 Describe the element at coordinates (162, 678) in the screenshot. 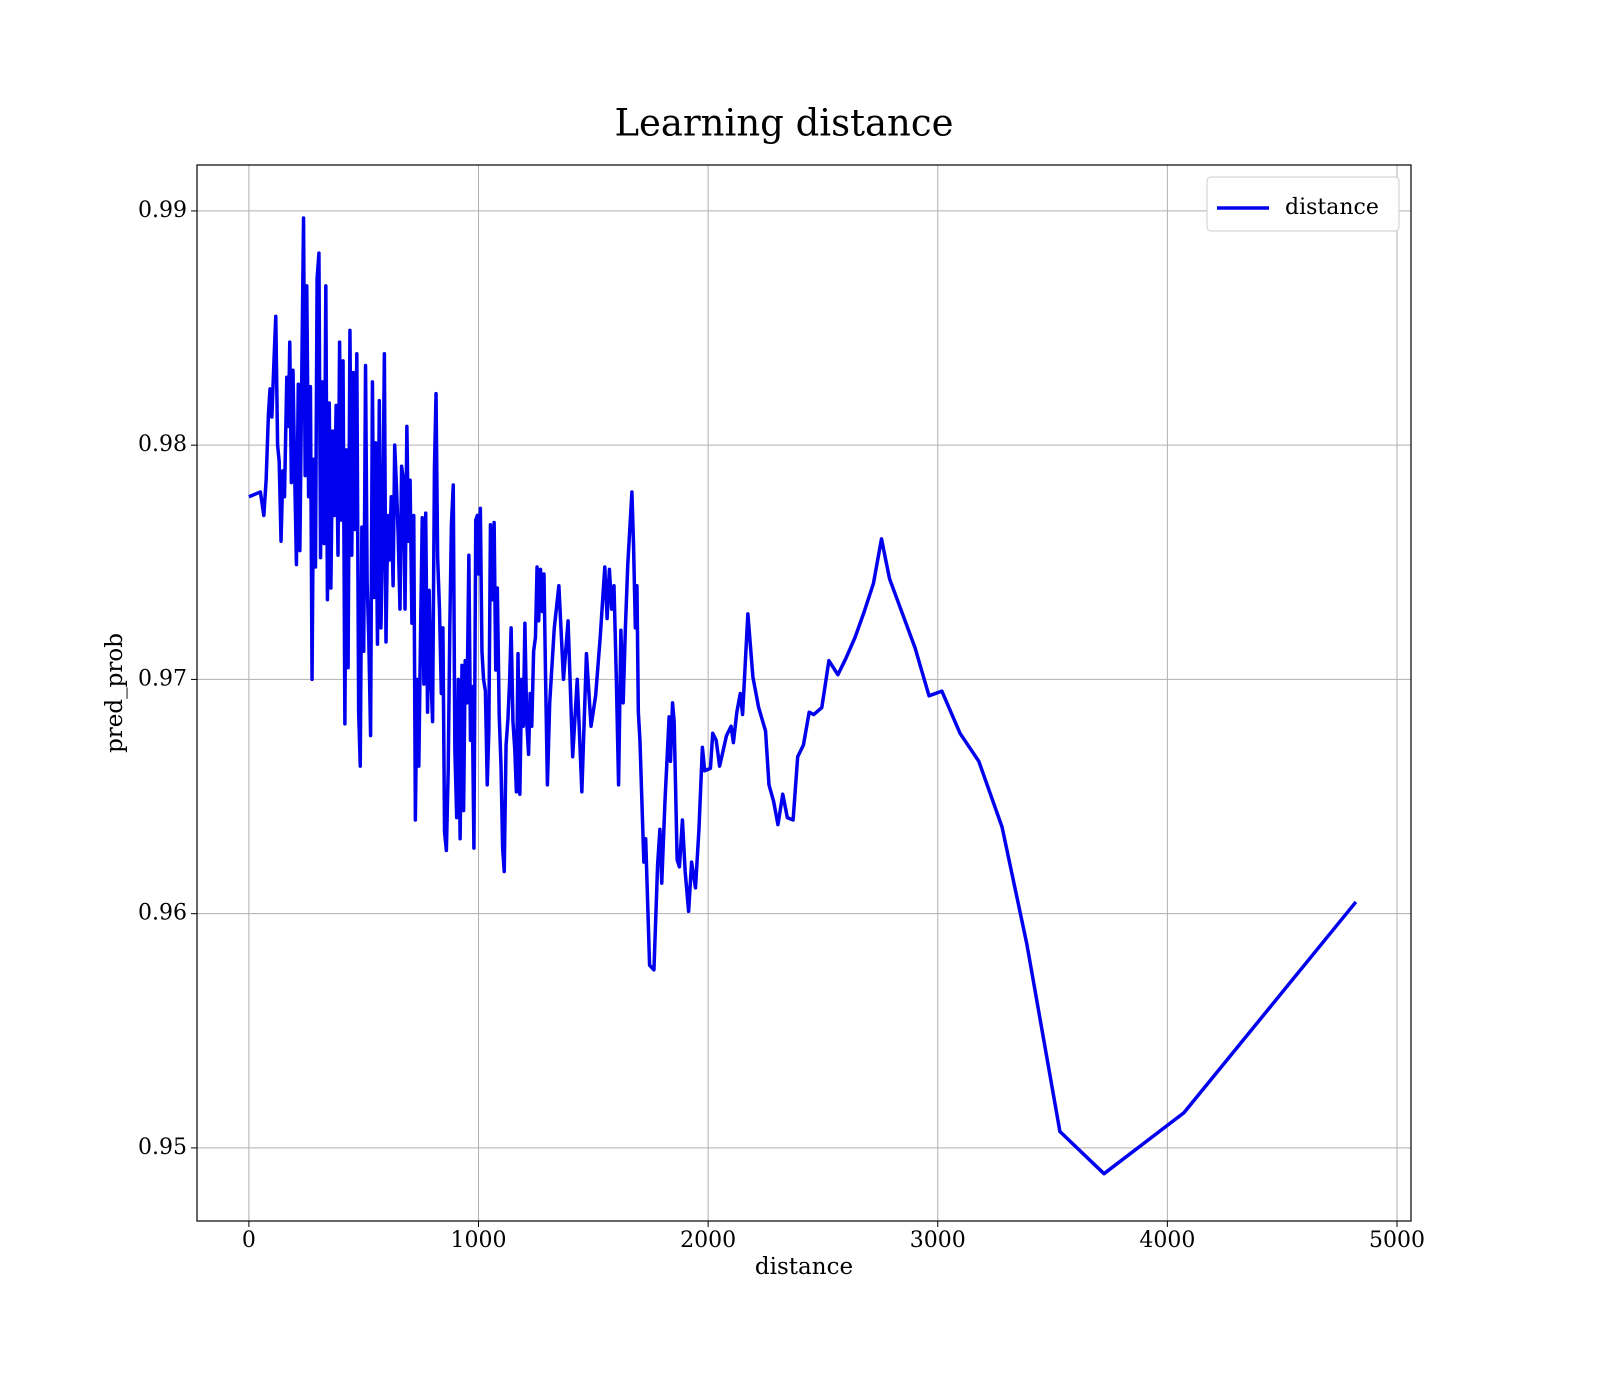

I see `y-tick-label: 0.97` at that location.